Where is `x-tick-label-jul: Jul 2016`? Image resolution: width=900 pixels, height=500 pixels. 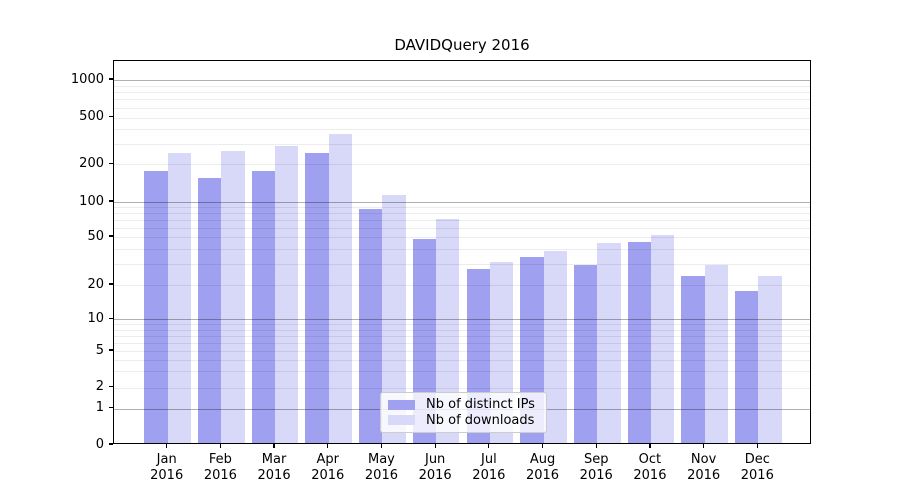
x-tick-label-jul: Jul 2016 is located at coordinates (489, 467).